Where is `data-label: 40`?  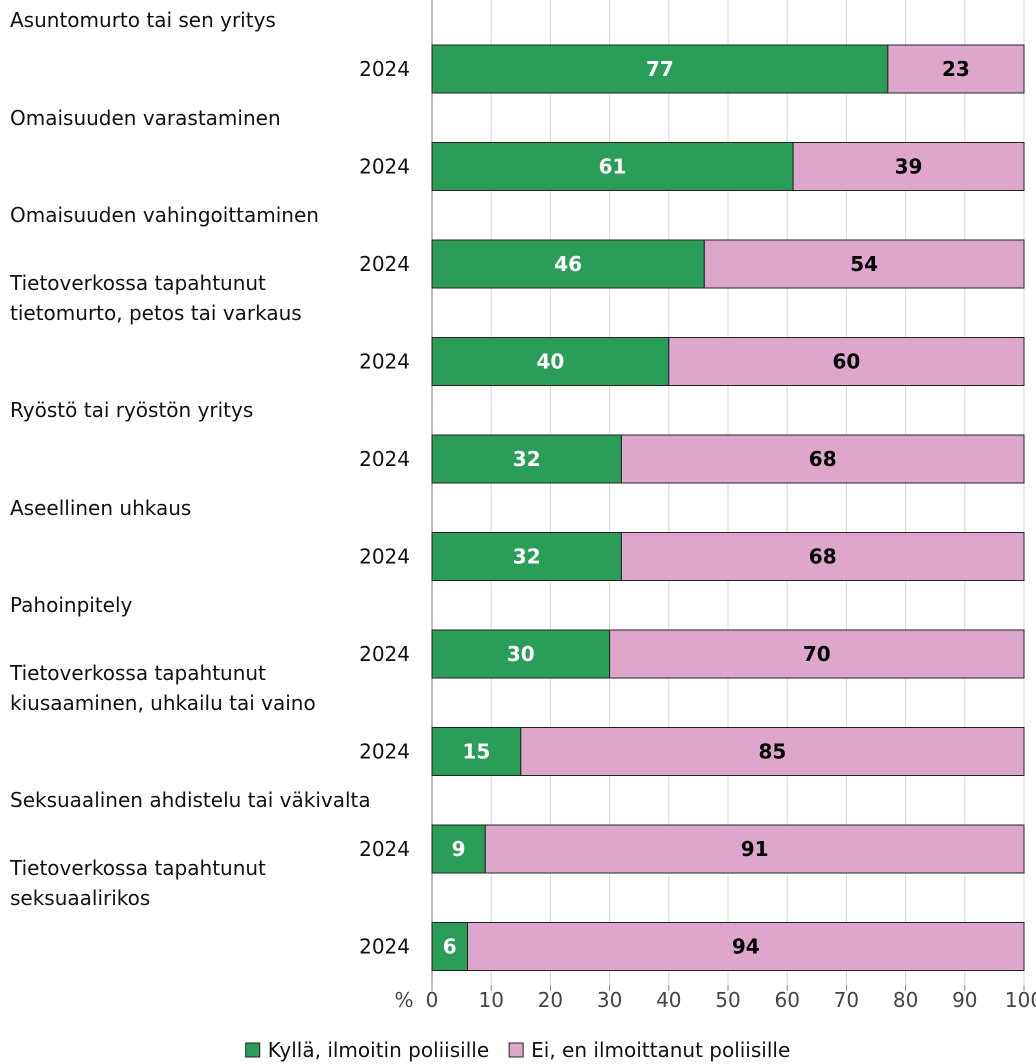
data-label: 40 is located at coordinates (550, 362).